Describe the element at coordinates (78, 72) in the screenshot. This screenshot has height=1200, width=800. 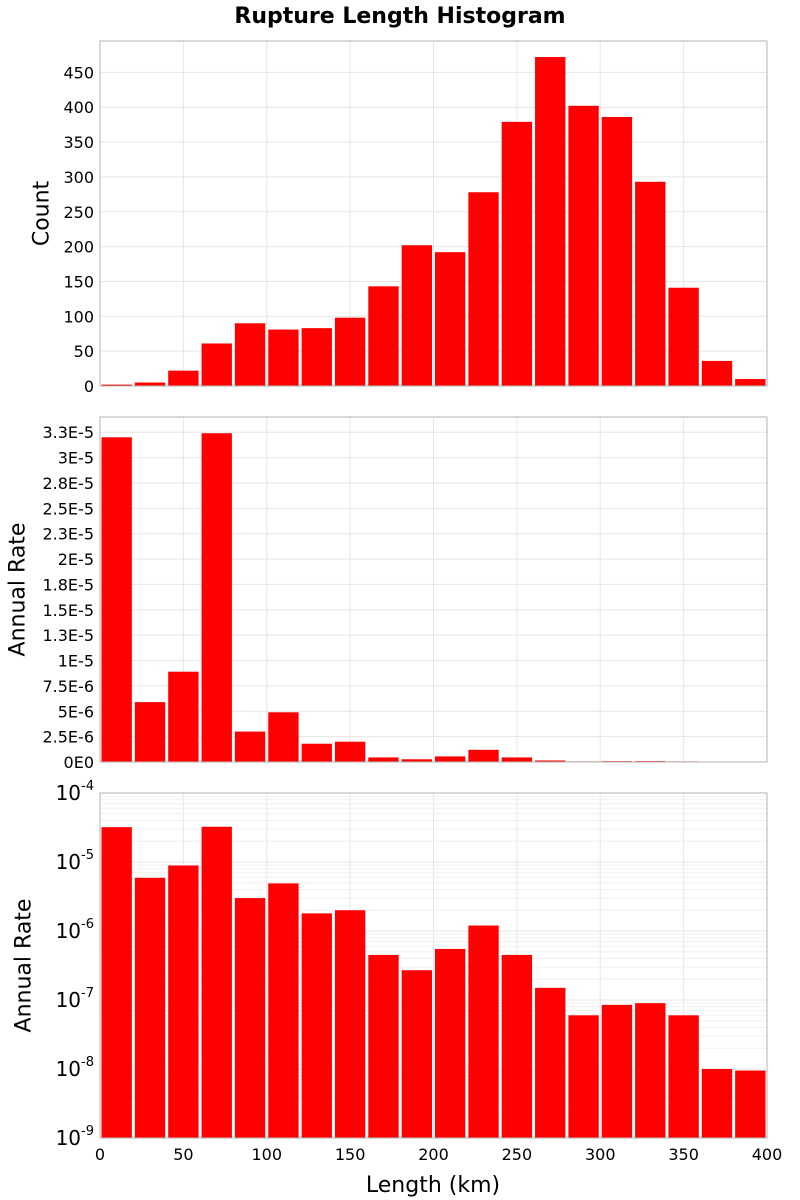
I see `y-tick-label: 450` at that location.